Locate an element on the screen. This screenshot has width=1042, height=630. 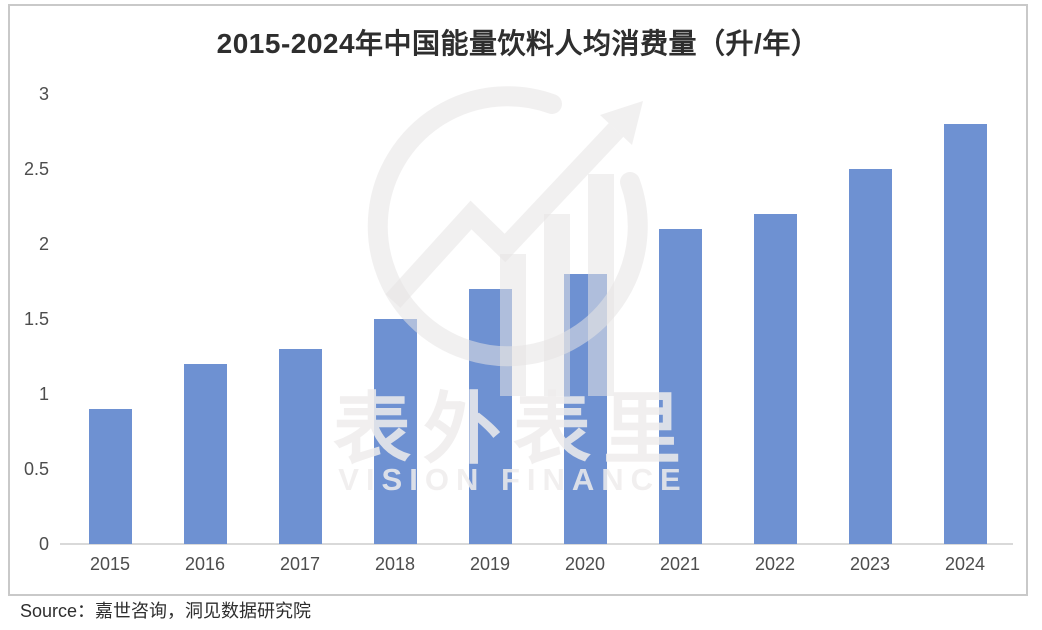
bar-2020 is located at coordinates (585, 409).